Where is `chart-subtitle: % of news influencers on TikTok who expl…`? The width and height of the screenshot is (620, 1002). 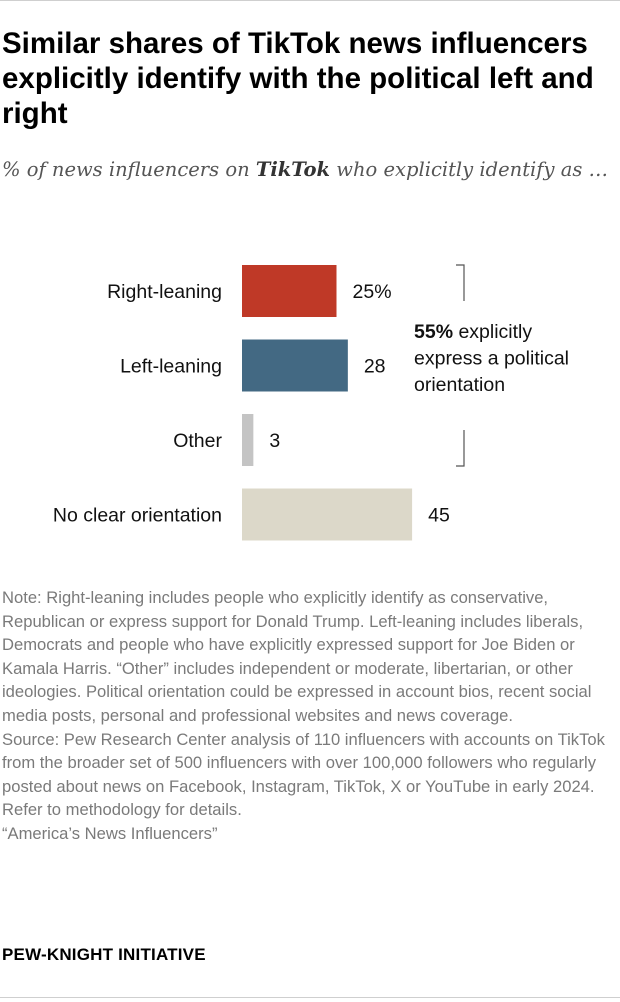
chart-subtitle: % of news influencers on TikTok who expl… is located at coordinates (307, 170).